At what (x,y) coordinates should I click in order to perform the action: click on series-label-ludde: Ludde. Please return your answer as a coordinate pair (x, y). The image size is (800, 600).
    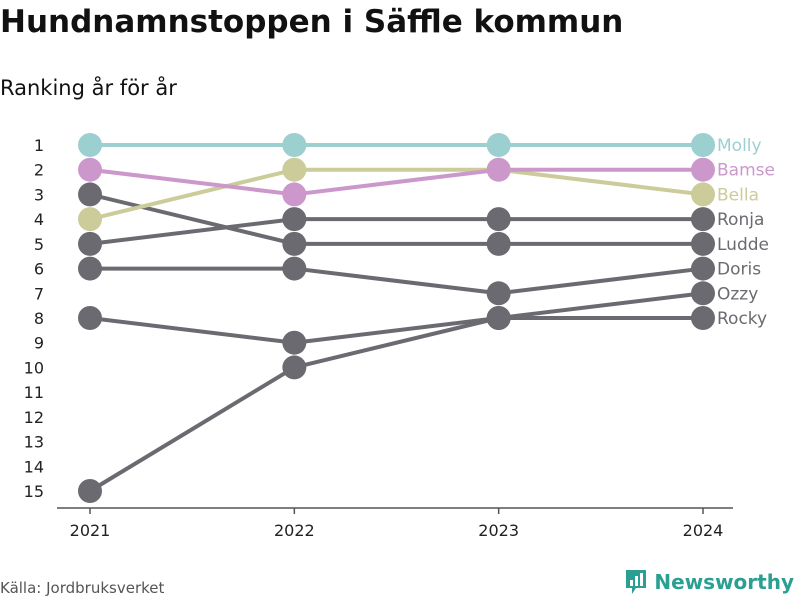
    Looking at the image, I should click on (743, 245).